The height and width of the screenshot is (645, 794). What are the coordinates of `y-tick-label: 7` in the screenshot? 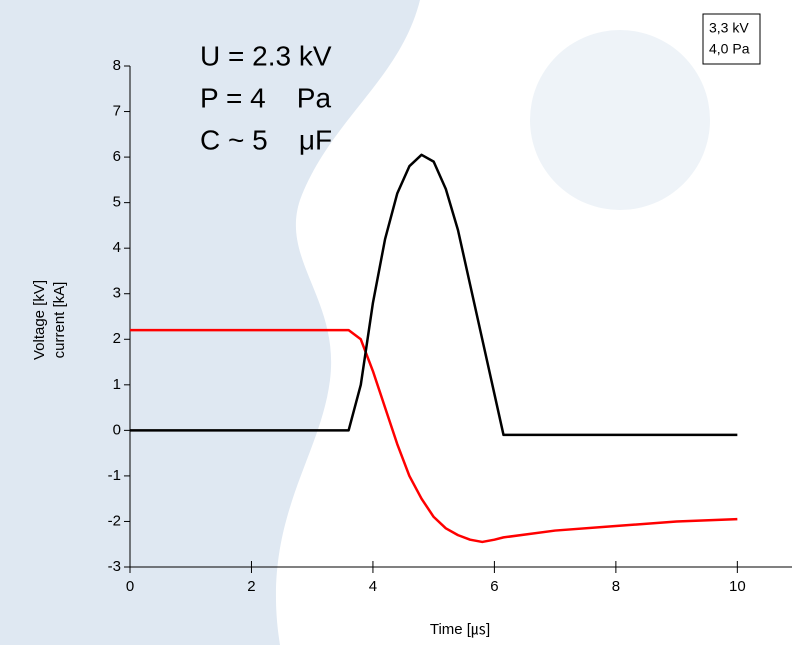 It's located at (117, 111).